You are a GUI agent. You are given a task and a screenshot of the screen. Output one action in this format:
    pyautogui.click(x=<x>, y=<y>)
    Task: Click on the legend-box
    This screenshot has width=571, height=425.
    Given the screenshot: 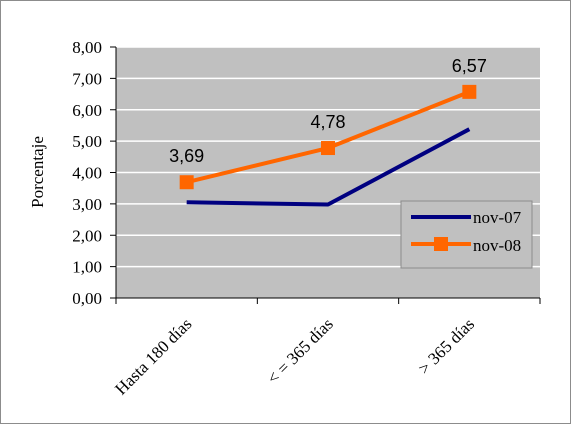 What is the action you would take?
    pyautogui.click(x=466, y=234)
    